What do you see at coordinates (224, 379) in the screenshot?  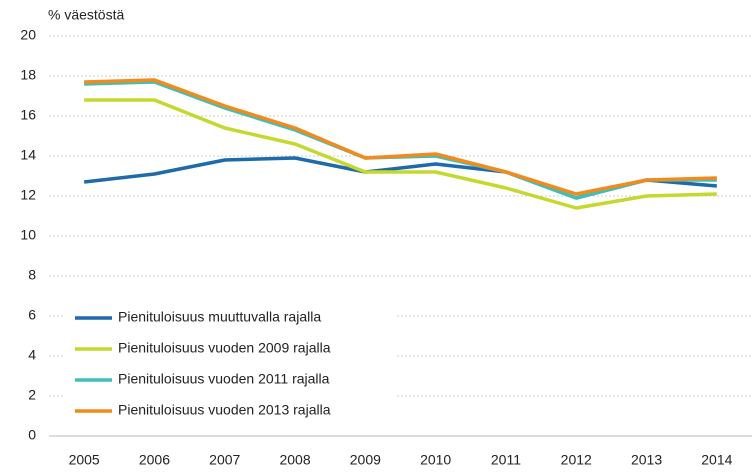 I see `legend-label: Pienituloisuus vuoden 2011 rajalla` at bounding box center [224, 379].